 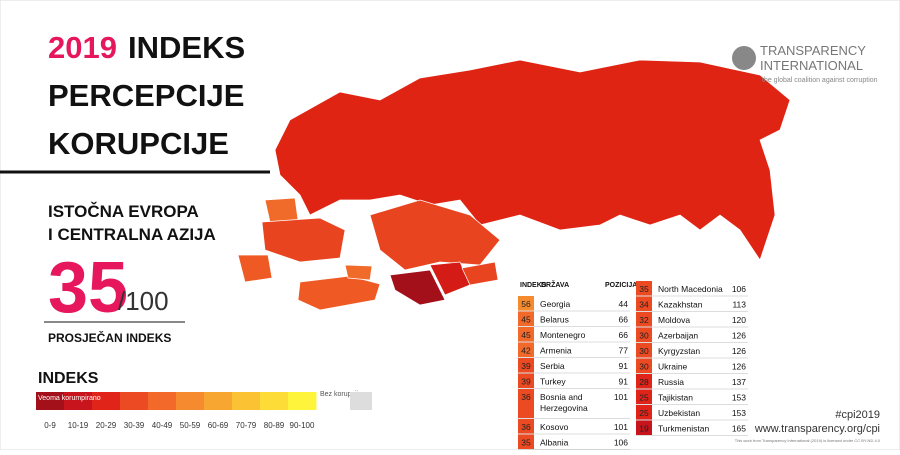 What do you see at coordinates (361, 401) in the screenshot?
I see `no-data-swatch` at bounding box center [361, 401].